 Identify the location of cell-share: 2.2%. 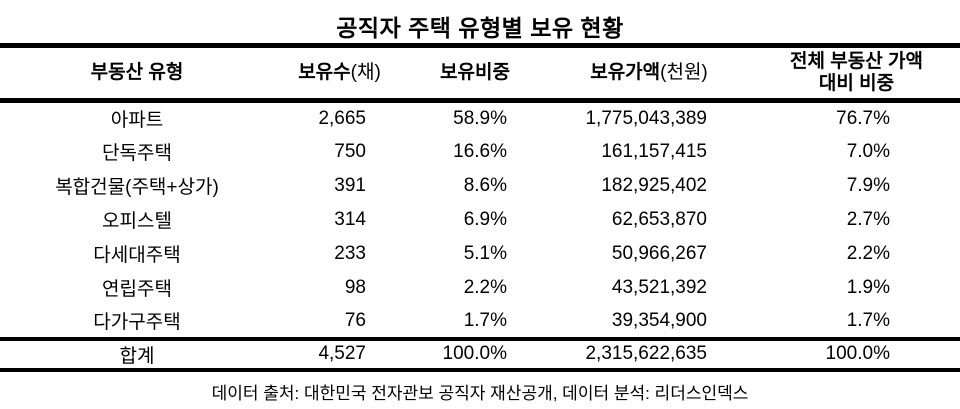
(485, 287).